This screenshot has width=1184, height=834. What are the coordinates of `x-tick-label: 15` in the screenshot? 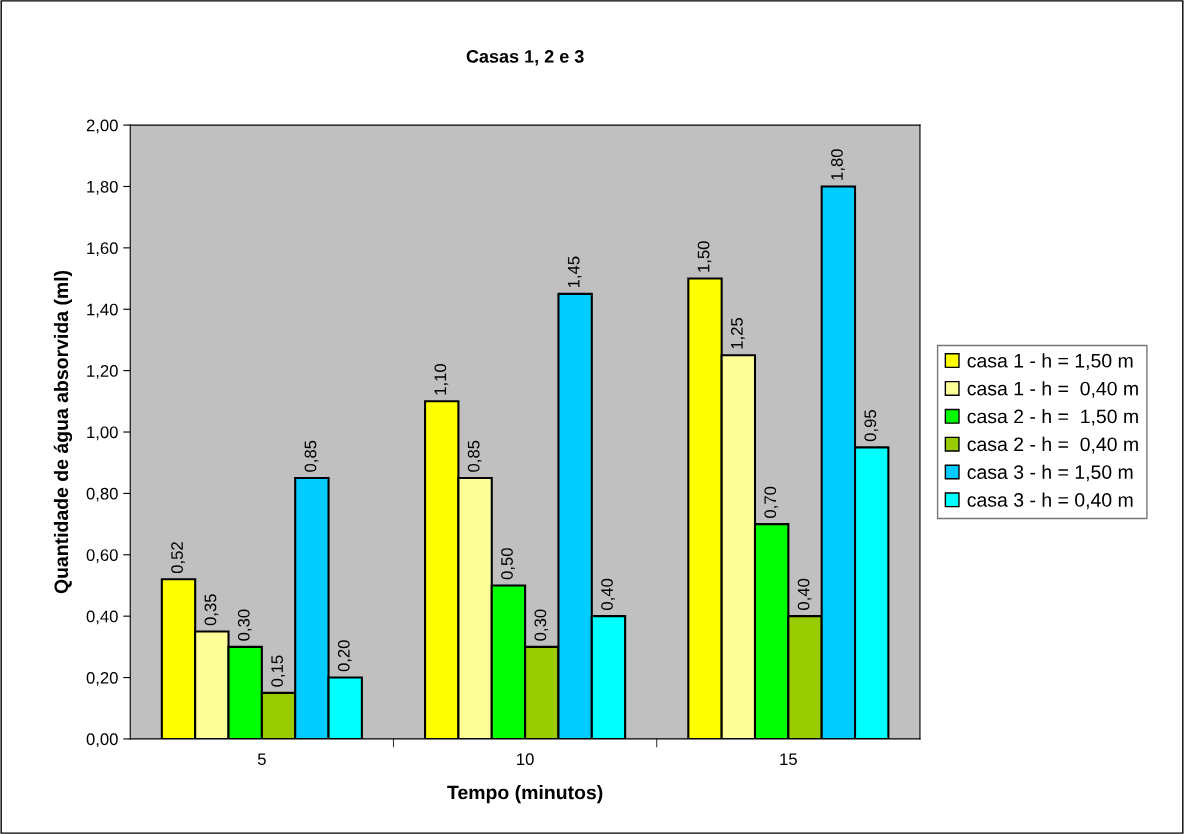 It's located at (788, 759).